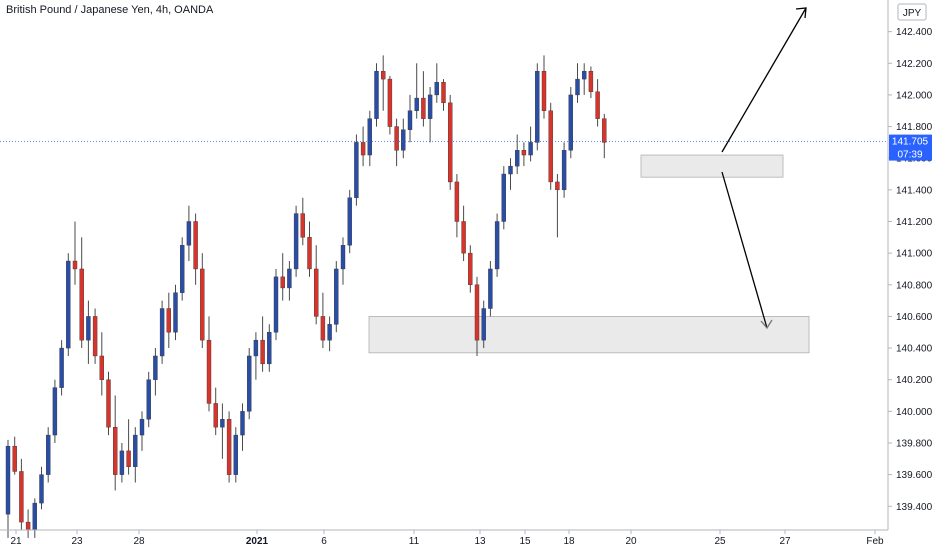  I want to click on bullish-arrow-line, so click(764, 80).